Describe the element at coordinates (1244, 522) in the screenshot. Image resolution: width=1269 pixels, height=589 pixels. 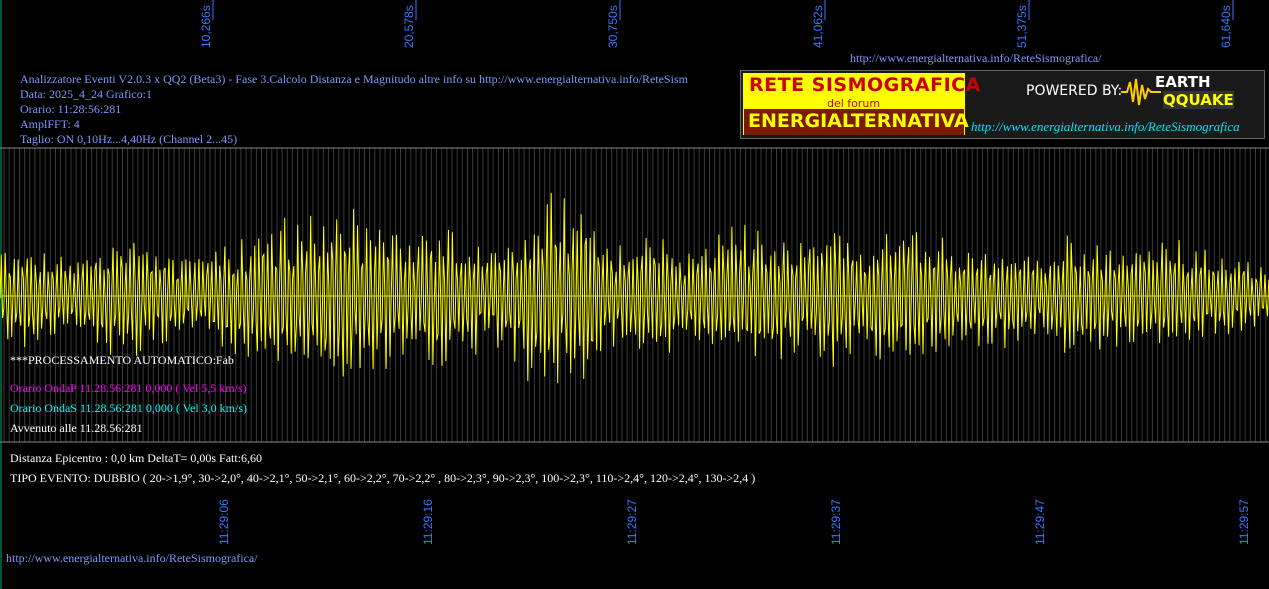
I see `bottom-tick-label: 11:29:57` at that location.